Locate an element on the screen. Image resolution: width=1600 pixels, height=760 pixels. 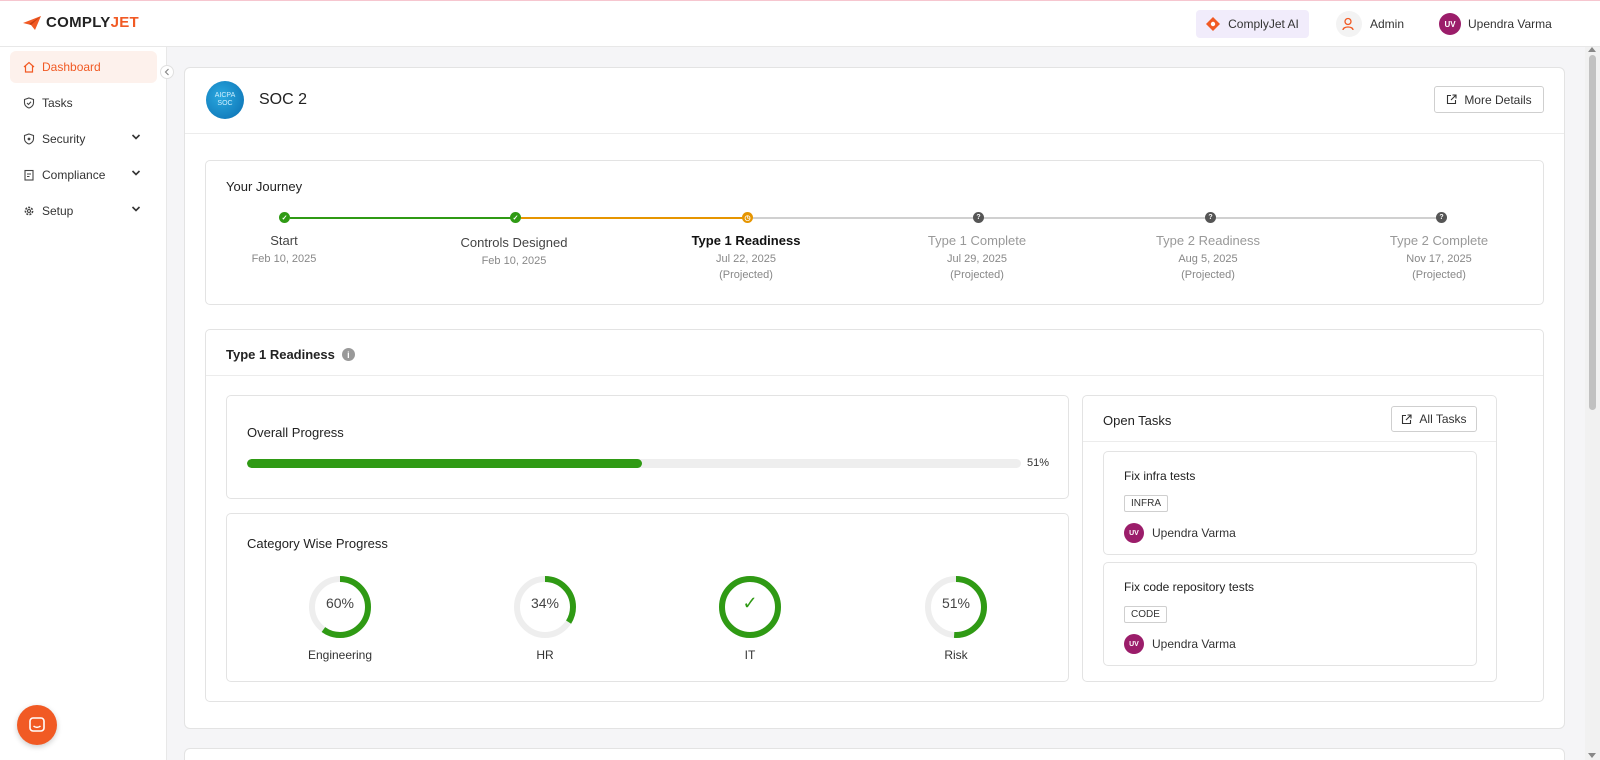
ai-spark-icon is located at coordinates (1213, 24).